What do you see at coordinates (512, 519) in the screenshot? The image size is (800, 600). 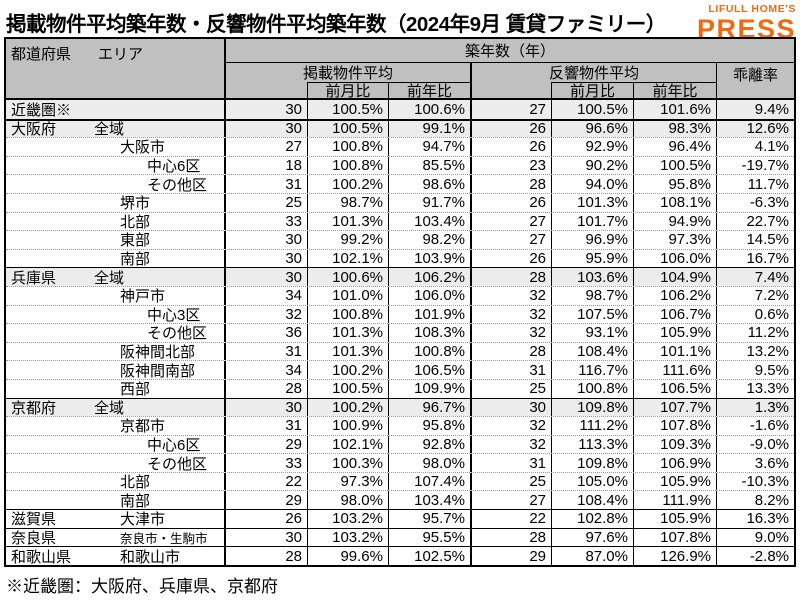 I see `cell-inquiry-age: 22` at bounding box center [512, 519].